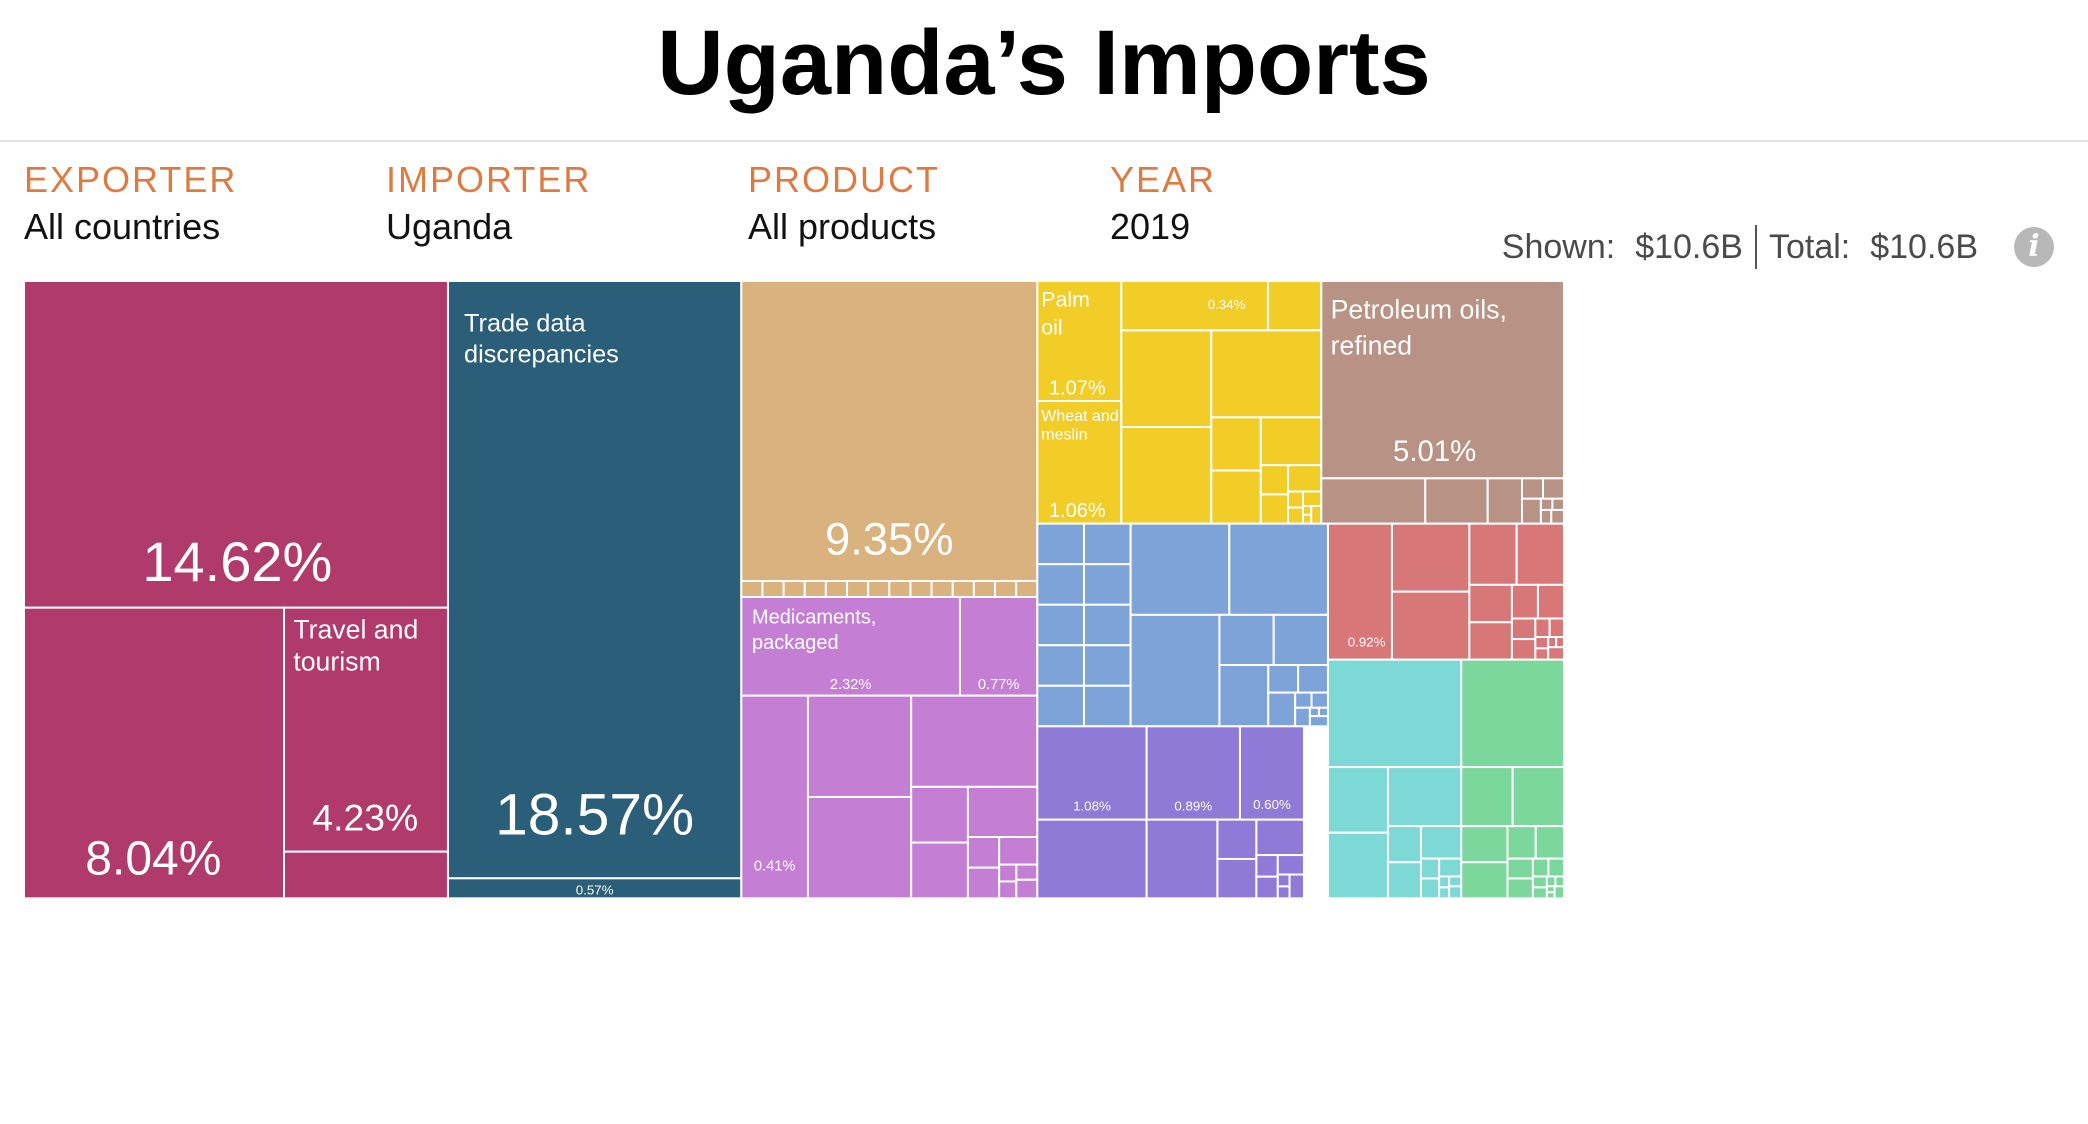 The image size is (2088, 1124). What do you see at coordinates (2034, 247) in the screenshot?
I see `info-icon: i` at bounding box center [2034, 247].